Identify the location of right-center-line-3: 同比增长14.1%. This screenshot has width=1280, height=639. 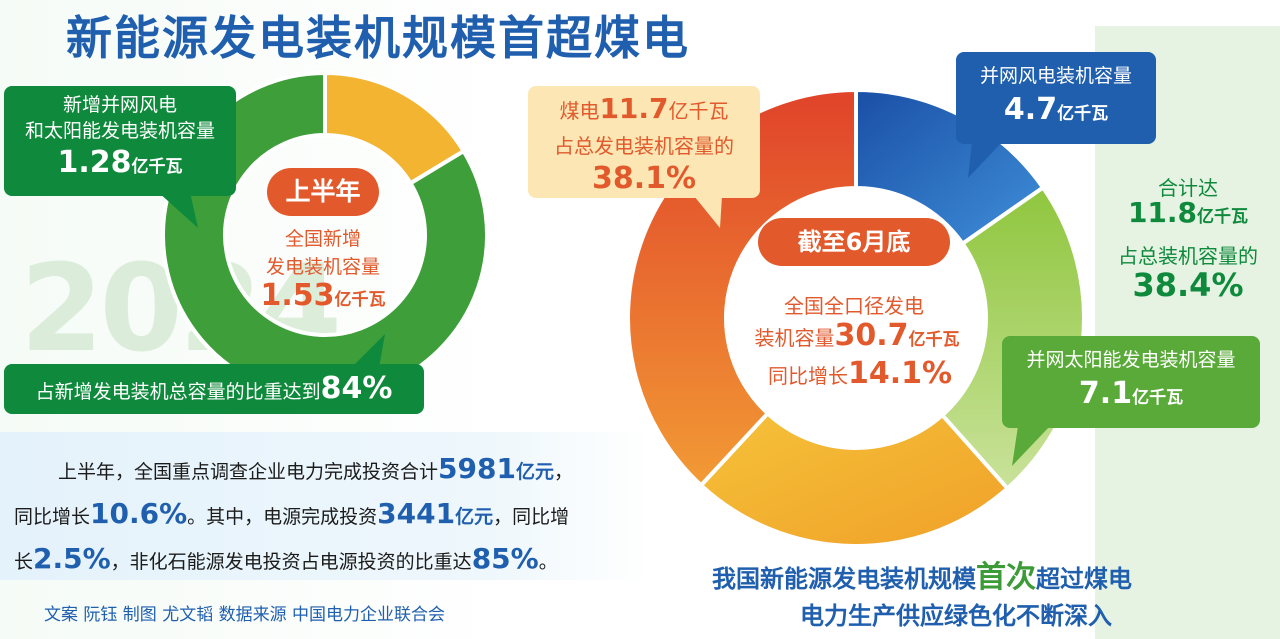
(860, 373).